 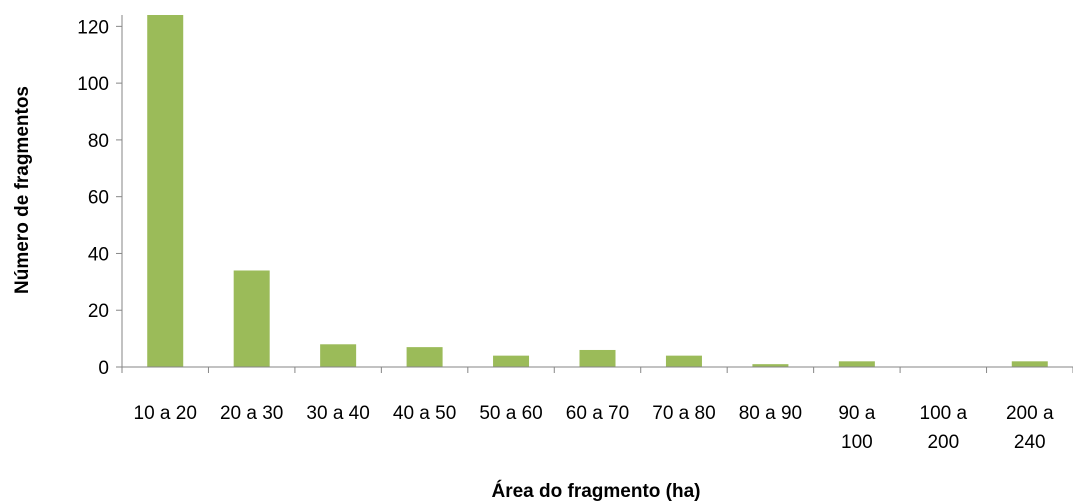 What do you see at coordinates (595, 491) in the screenshot?
I see `x-axis-title: Área do fragmento (ha)` at bounding box center [595, 491].